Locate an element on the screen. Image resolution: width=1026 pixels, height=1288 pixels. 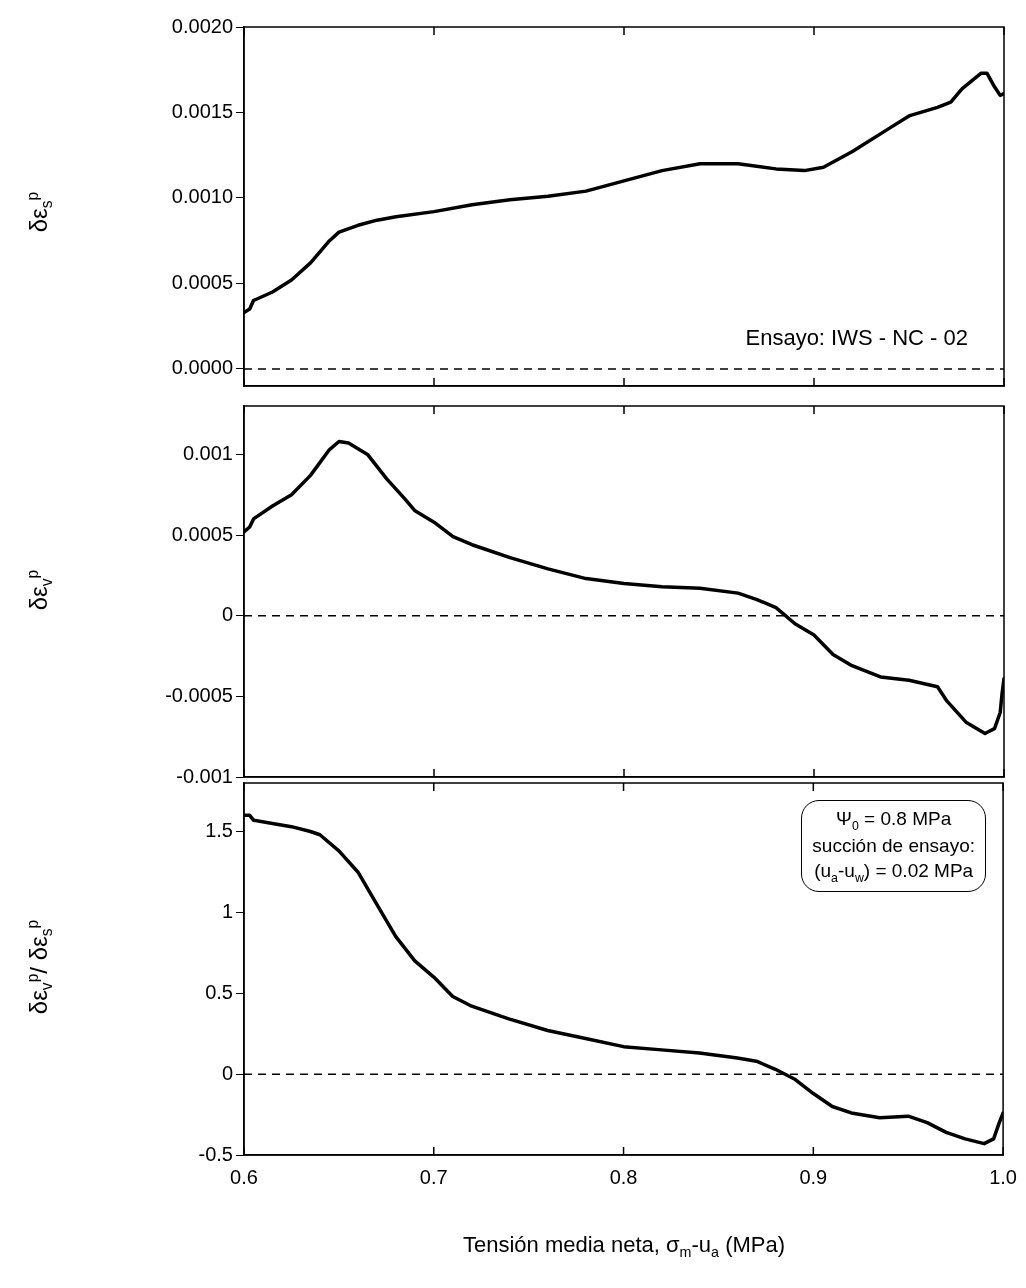
y-tick-label: 0.0020 is located at coordinates (202, 25).